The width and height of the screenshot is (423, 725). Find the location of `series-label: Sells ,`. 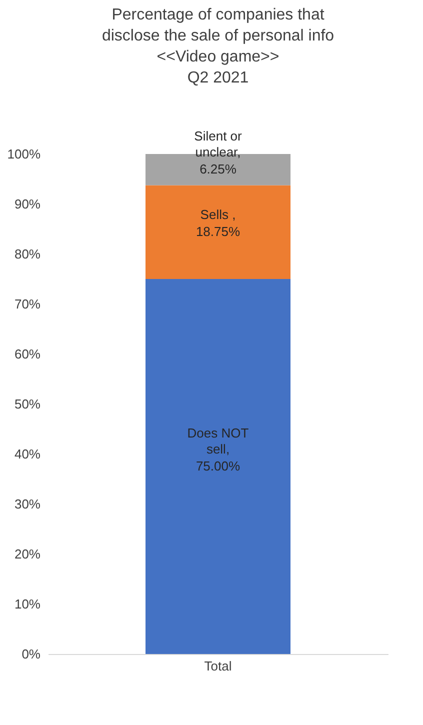

series-label: Sells , is located at coordinates (218, 214).